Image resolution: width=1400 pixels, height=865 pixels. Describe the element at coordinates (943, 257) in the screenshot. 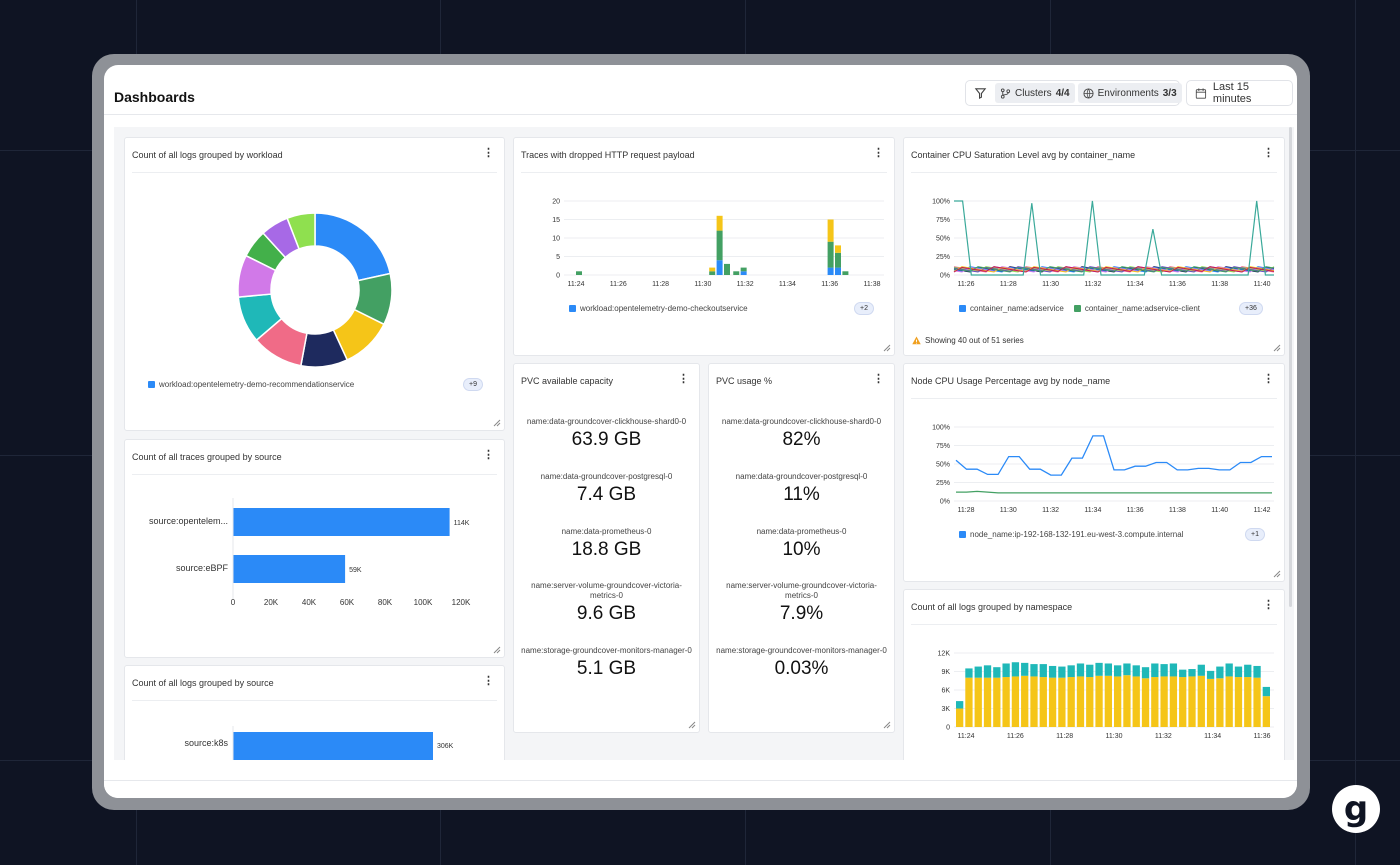

I see `y-tick-label: 25%` at that location.